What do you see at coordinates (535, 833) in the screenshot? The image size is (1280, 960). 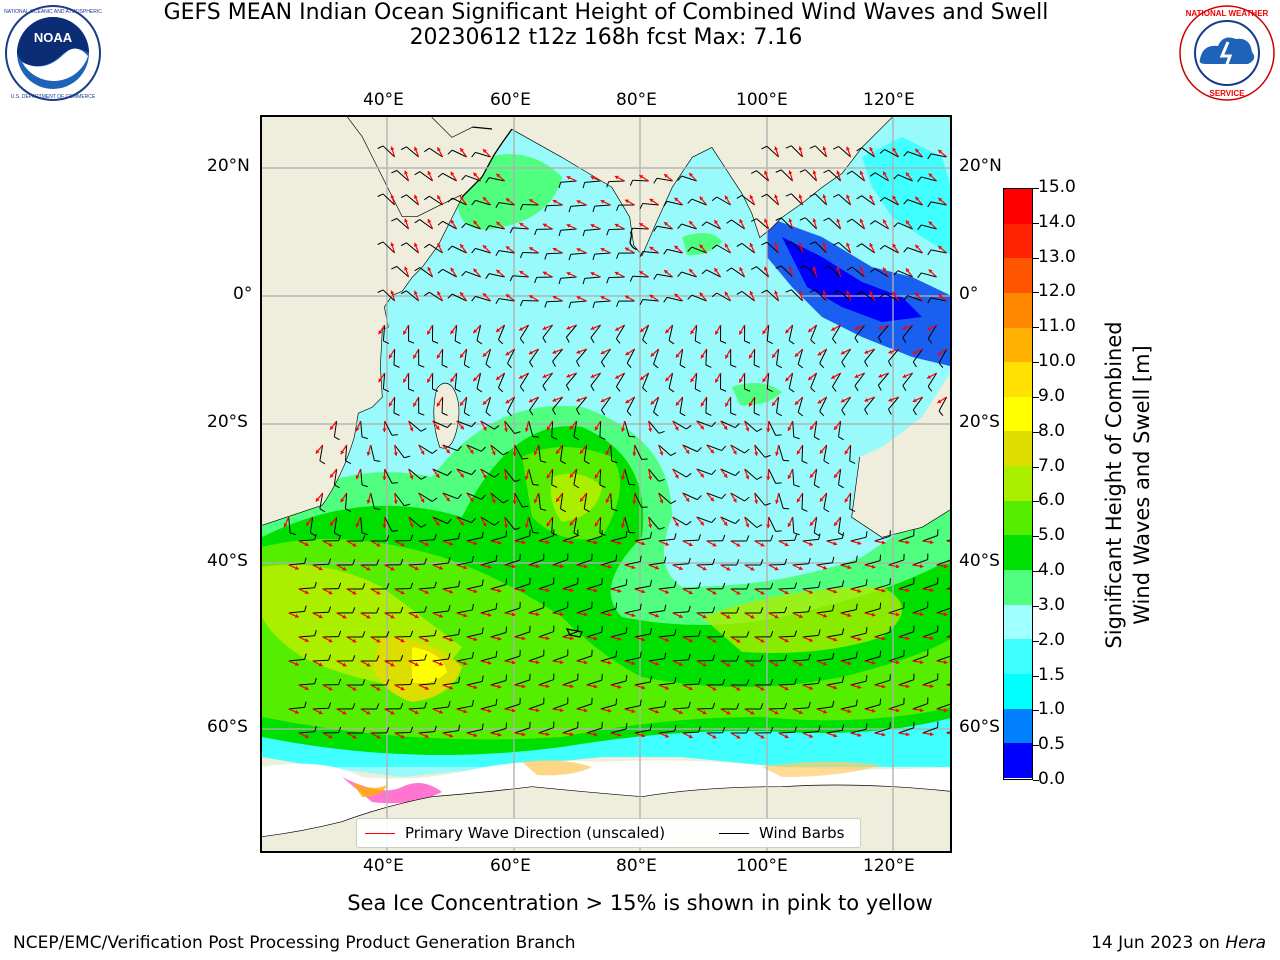 I see `legend-wave-label: Primary Wave Direction (unscaled)` at bounding box center [535, 833].